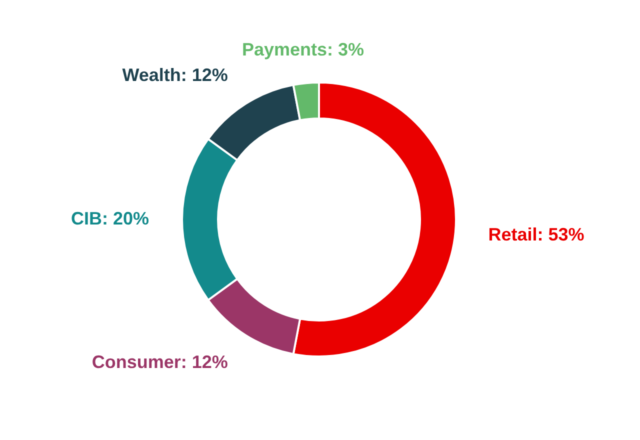  I want to click on slice-label: Consumer: 12%, so click(160, 362).